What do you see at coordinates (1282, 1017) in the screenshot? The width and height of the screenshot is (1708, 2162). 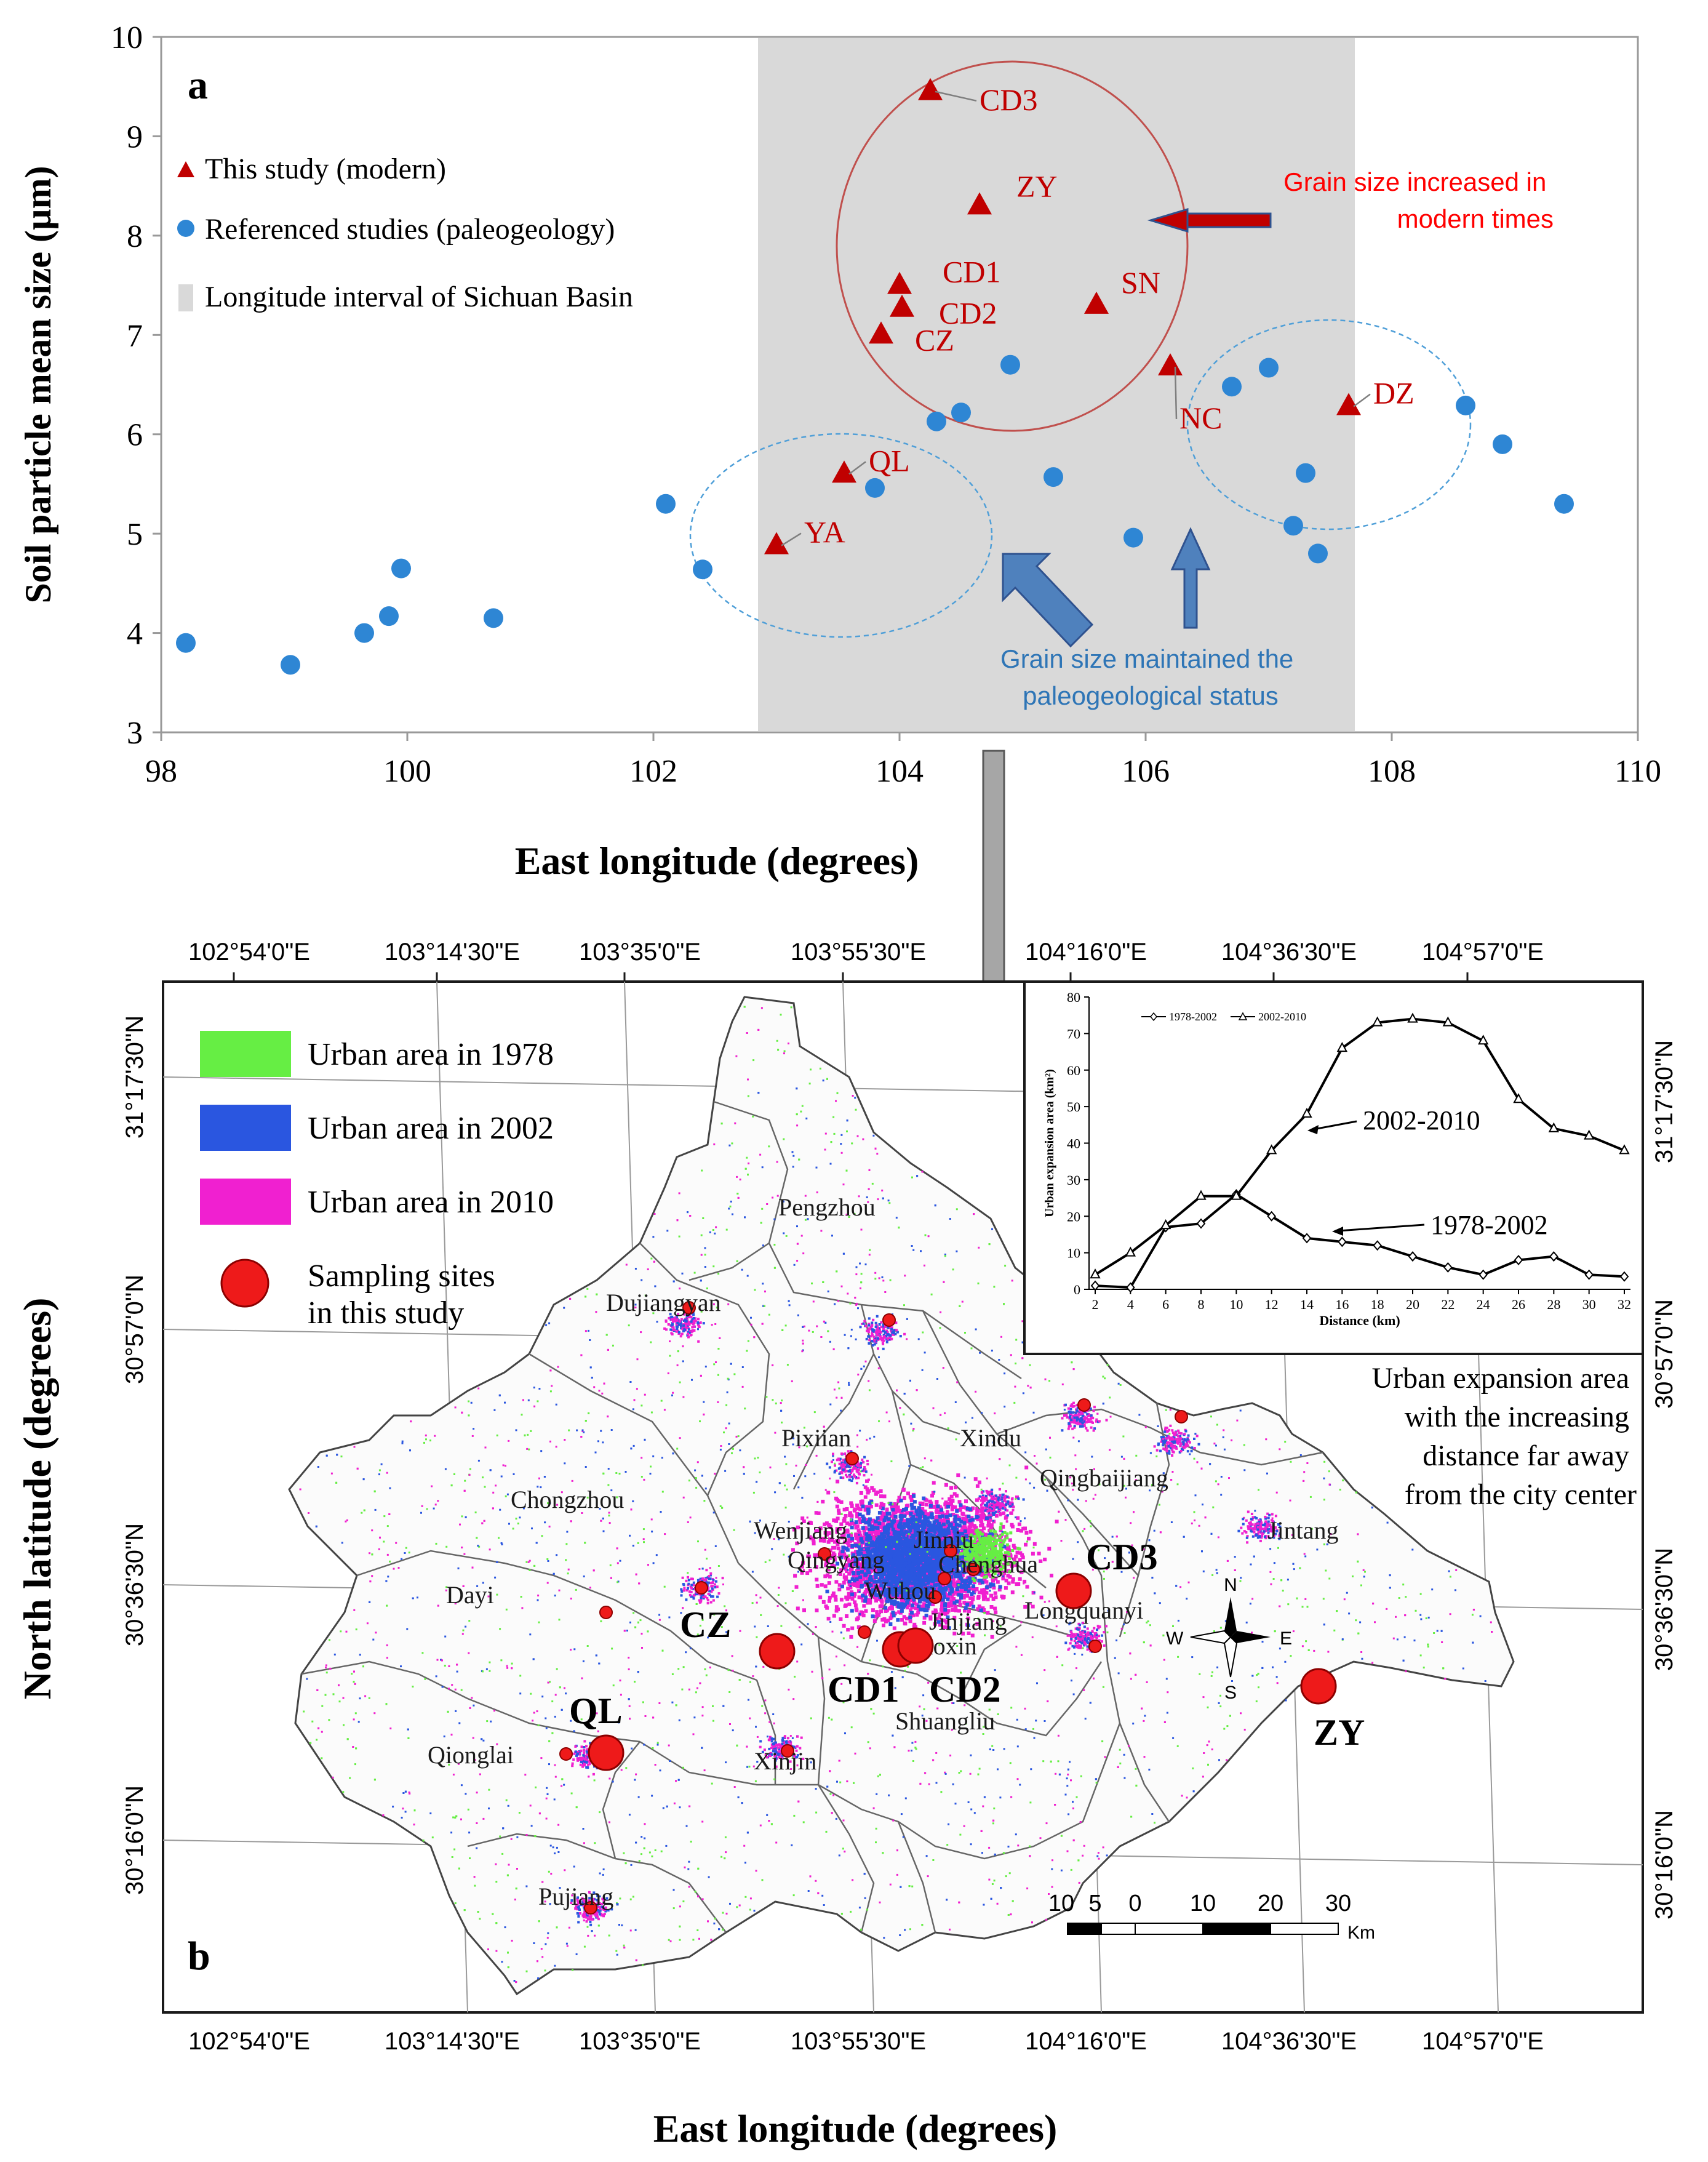 I see `inset-legend-2002: 2002-2010` at bounding box center [1282, 1017].